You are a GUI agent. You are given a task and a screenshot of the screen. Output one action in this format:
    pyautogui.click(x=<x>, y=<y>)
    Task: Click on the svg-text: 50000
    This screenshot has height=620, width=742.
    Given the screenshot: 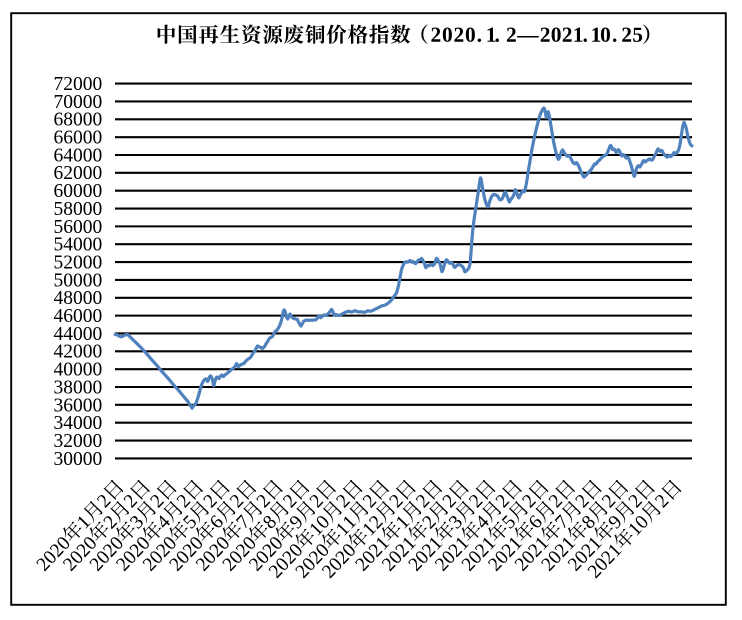 What is the action you would take?
    pyautogui.click(x=77, y=280)
    